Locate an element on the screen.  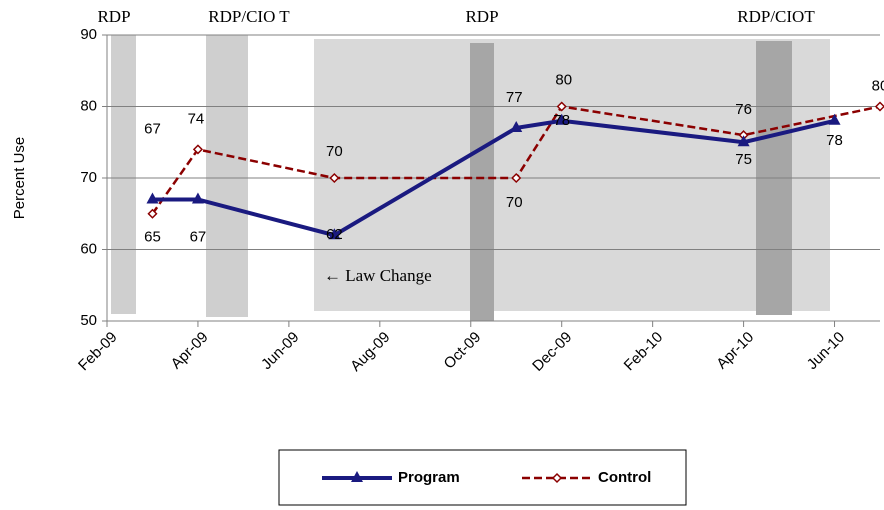
data-label: 77 is located at coordinates (514, 97).